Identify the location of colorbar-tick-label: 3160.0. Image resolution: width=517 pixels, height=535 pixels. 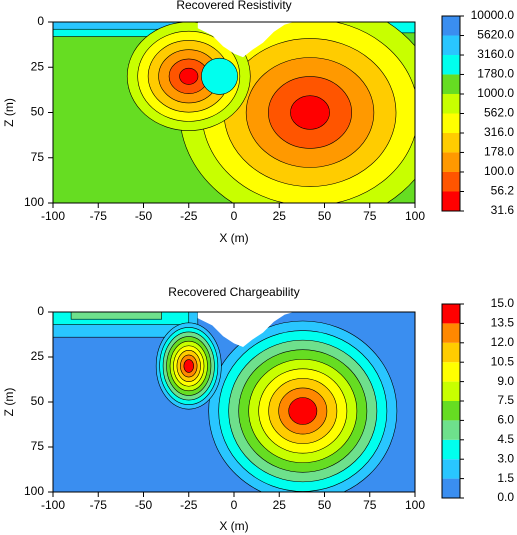
(495, 54).